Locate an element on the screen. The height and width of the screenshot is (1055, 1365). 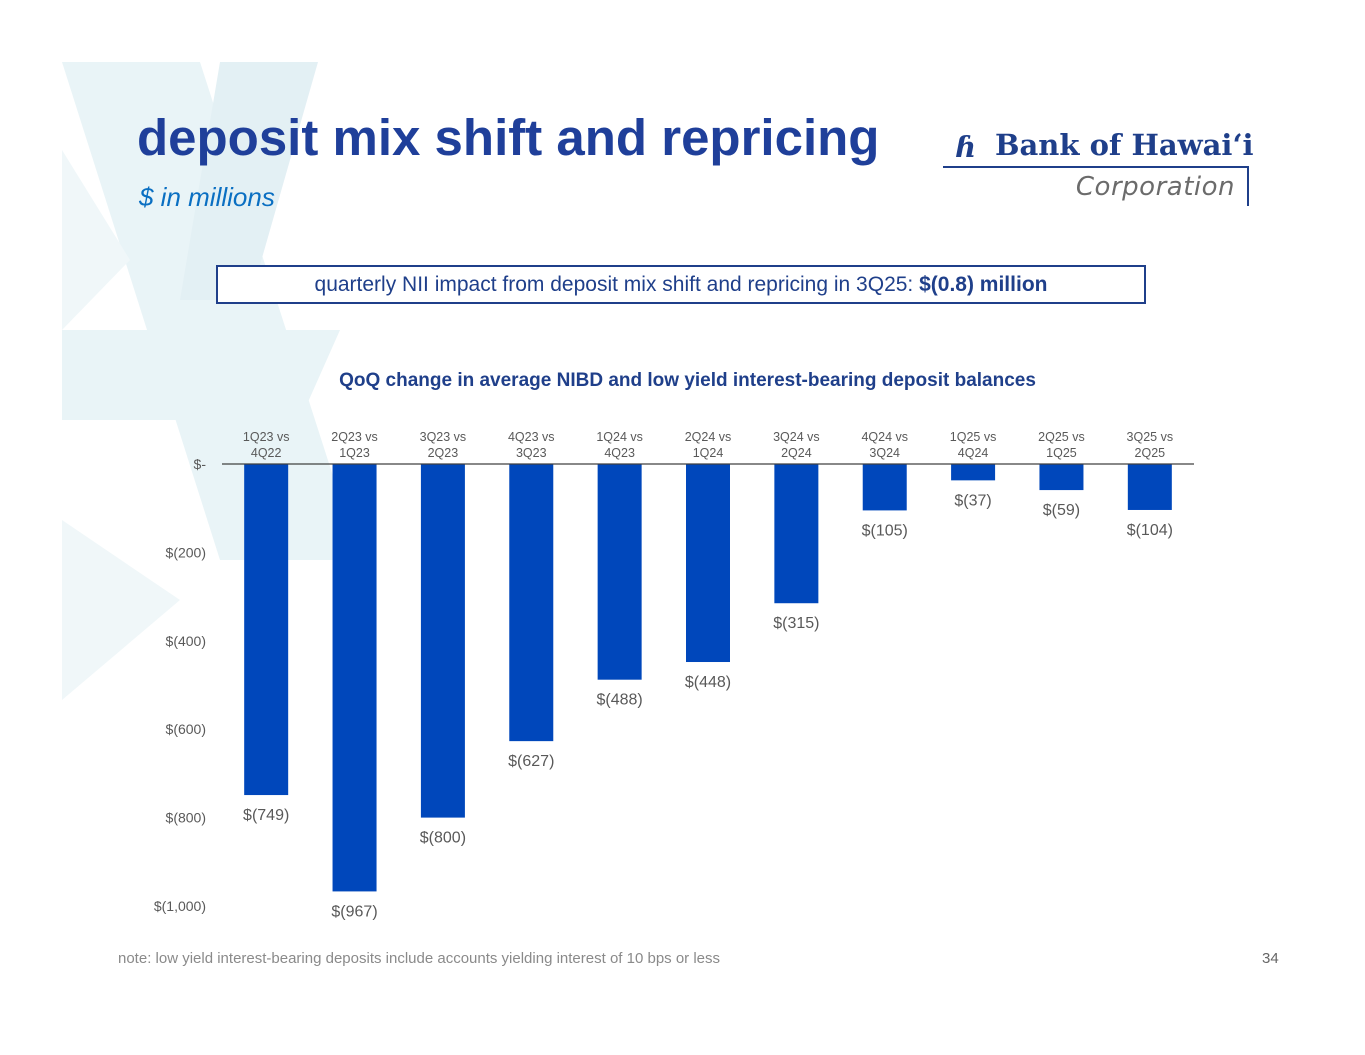
y-tick-label: $(1,000) is located at coordinates (180, 906).